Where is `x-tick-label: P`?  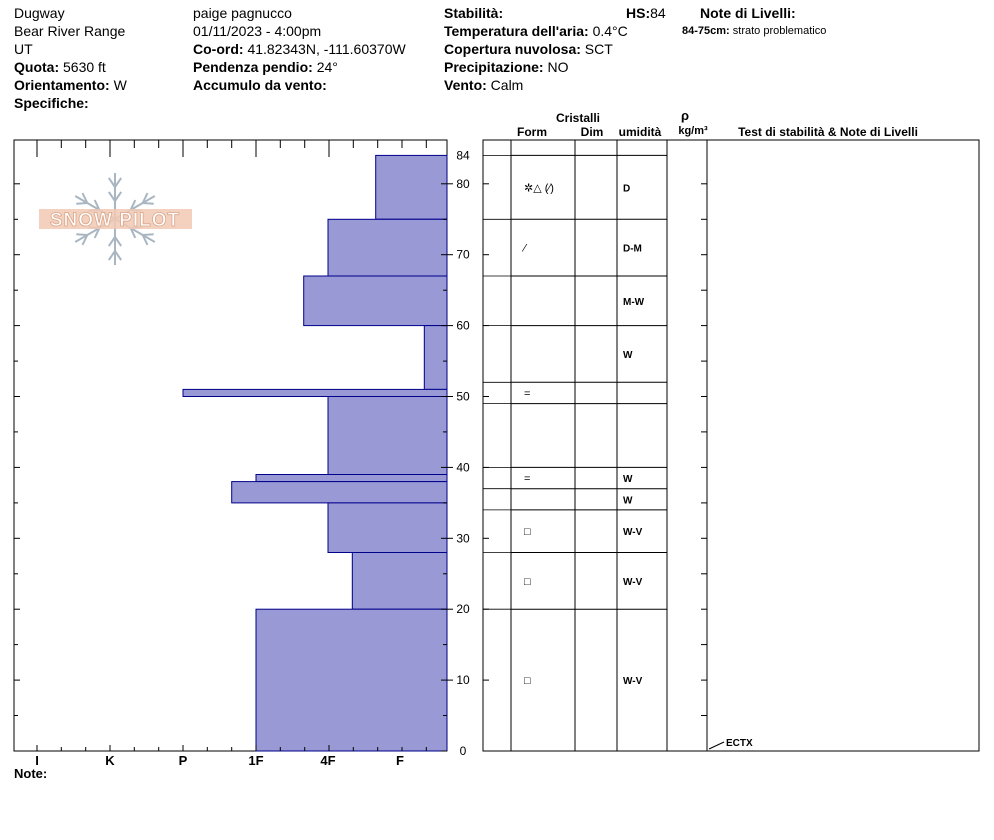 x-tick-label: P is located at coordinates (183, 760).